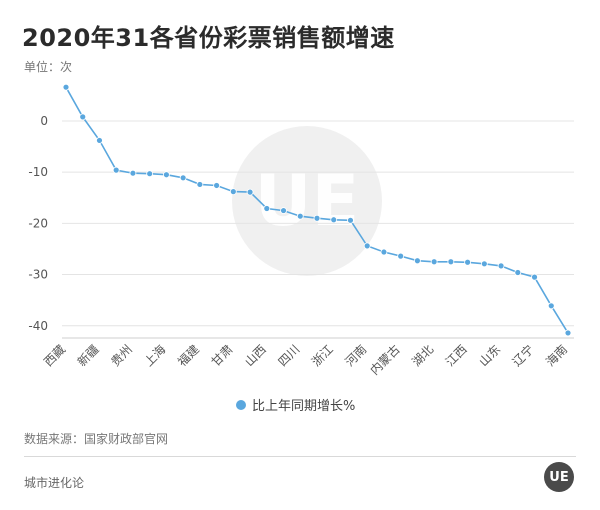 This screenshot has width=600, height=510. I want to click on legend-label: 比上年同期增长%, so click(303, 406).